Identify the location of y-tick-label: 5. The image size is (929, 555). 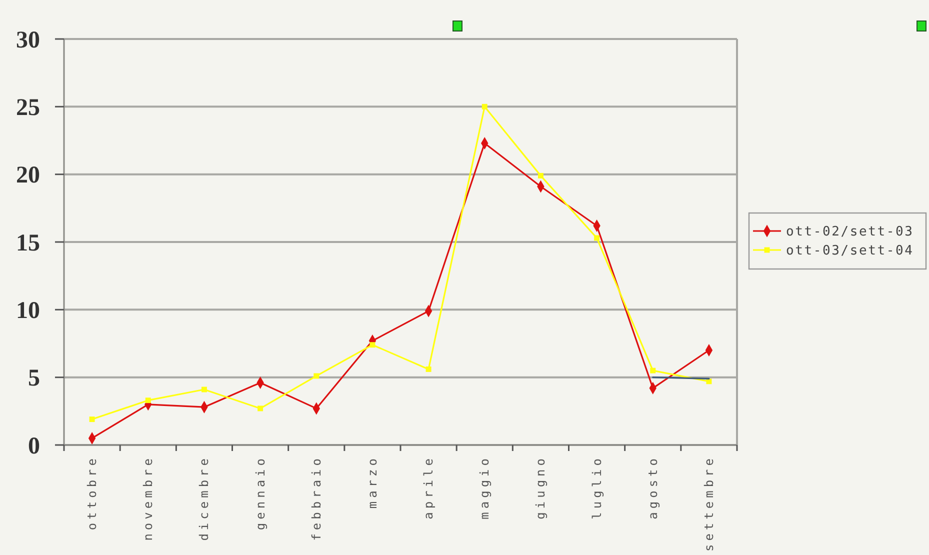
(34, 379).